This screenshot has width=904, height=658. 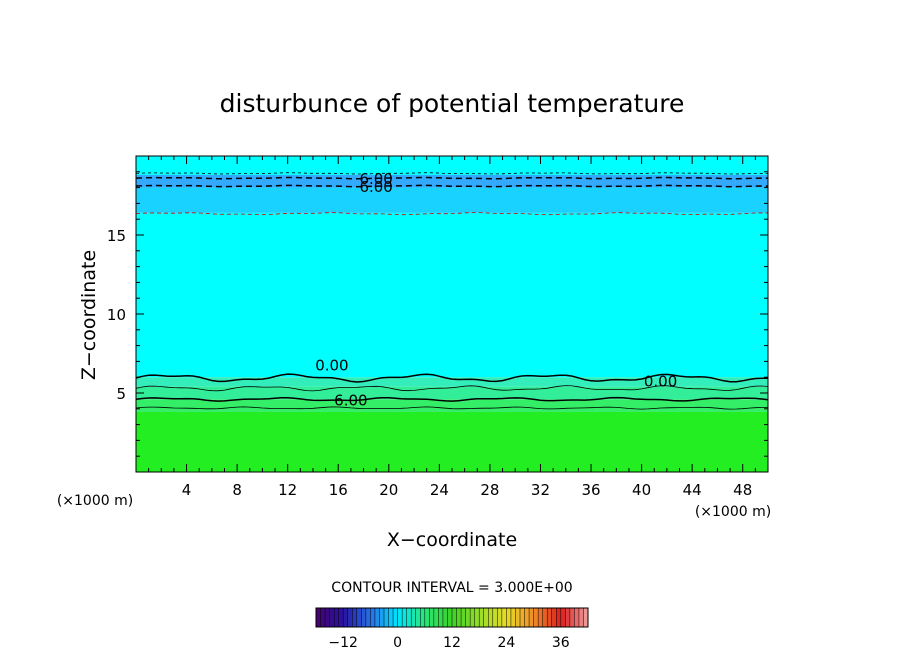 What do you see at coordinates (95, 501) in the screenshot?
I see `x-unit-left: (×1000 m)` at bounding box center [95, 501].